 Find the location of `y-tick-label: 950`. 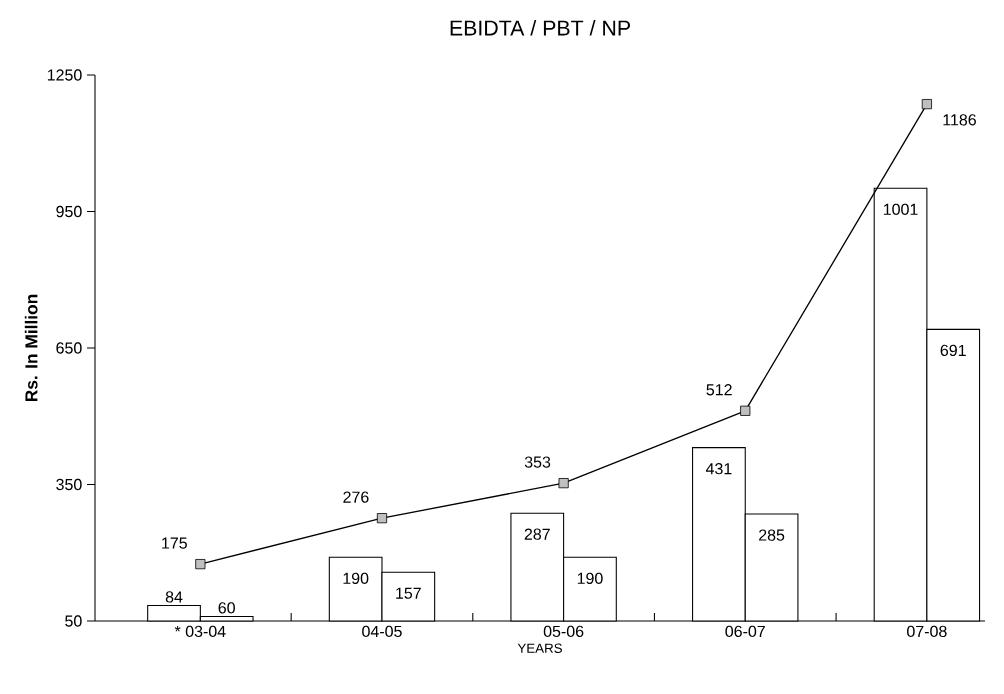

y-tick-label: 950 is located at coordinates (69, 211).